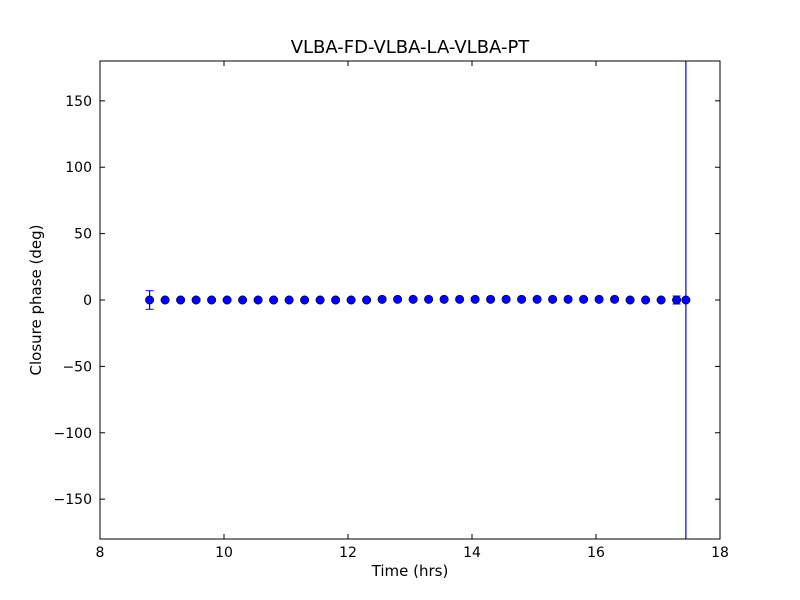 This screenshot has width=800, height=600. What do you see at coordinates (224, 553) in the screenshot?
I see `x-tick-label: 10` at bounding box center [224, 553].